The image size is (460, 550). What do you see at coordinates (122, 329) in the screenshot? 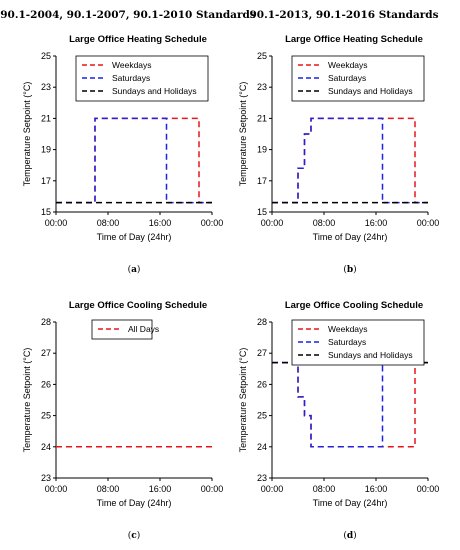
I see `legend-box` at bounding box center [122, 329].